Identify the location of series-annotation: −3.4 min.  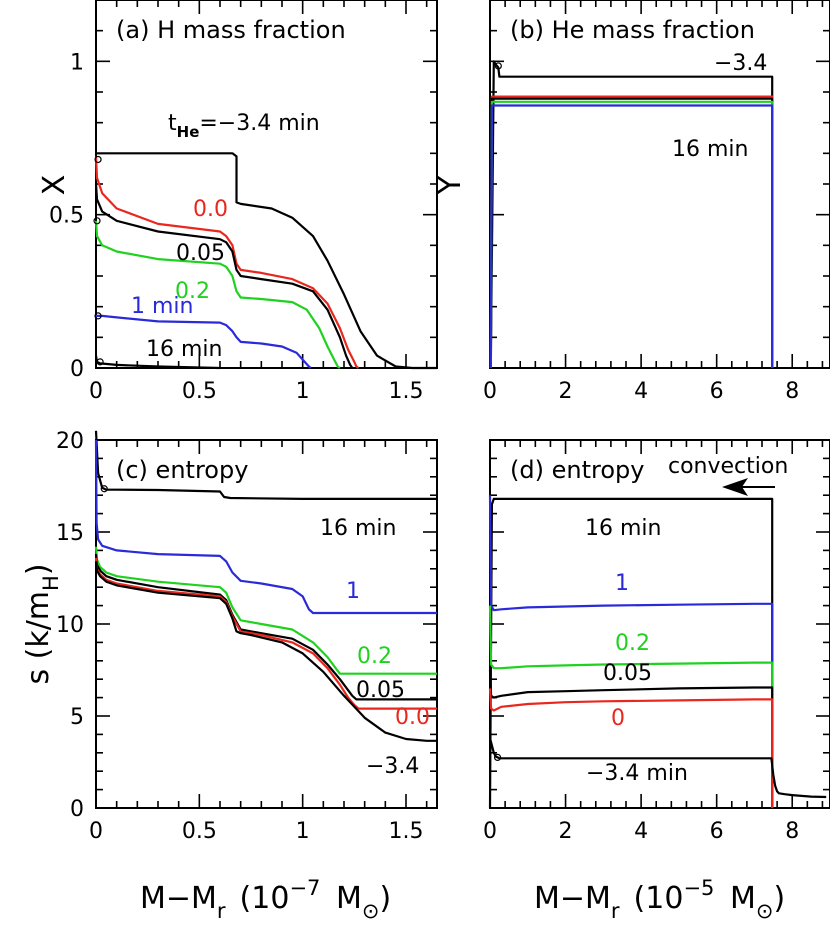
(637, 773).